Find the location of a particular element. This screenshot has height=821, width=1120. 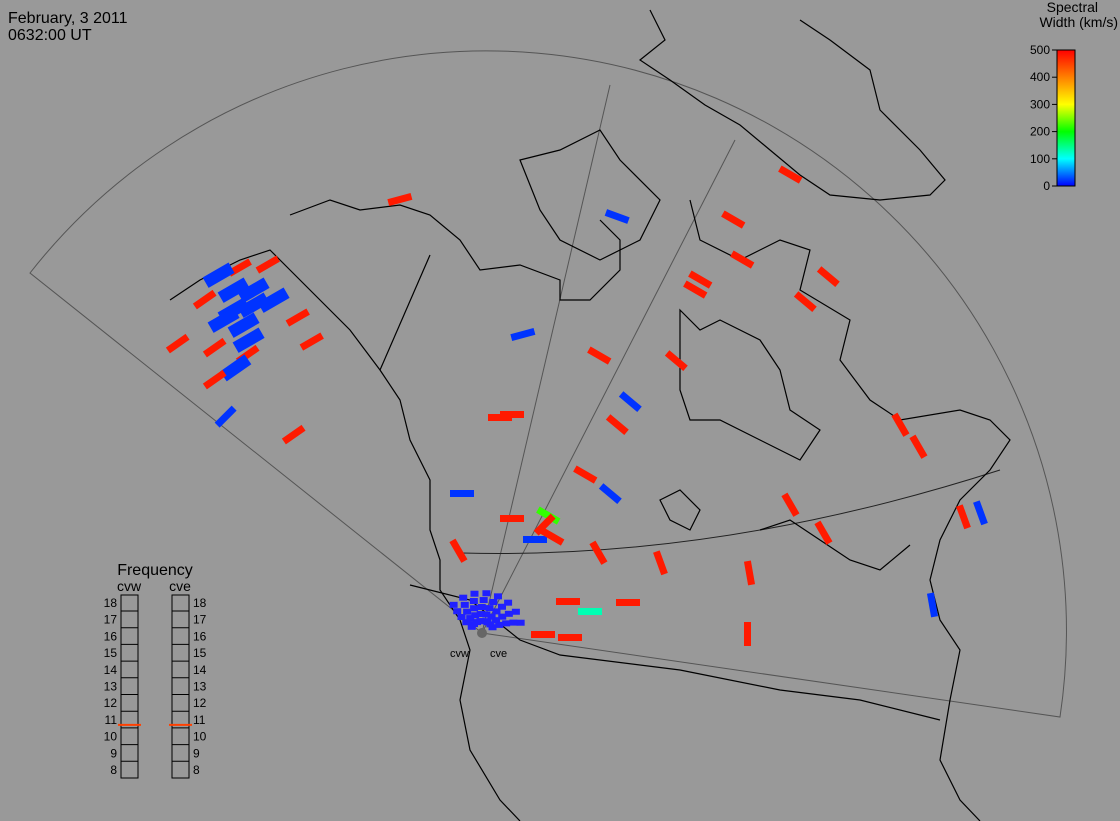

colorbar-tick-label: 0 is located at coordinates (1046, 186).